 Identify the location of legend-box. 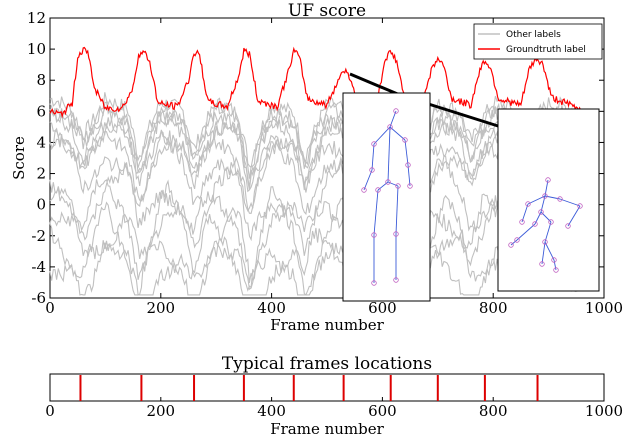
(538, 41).